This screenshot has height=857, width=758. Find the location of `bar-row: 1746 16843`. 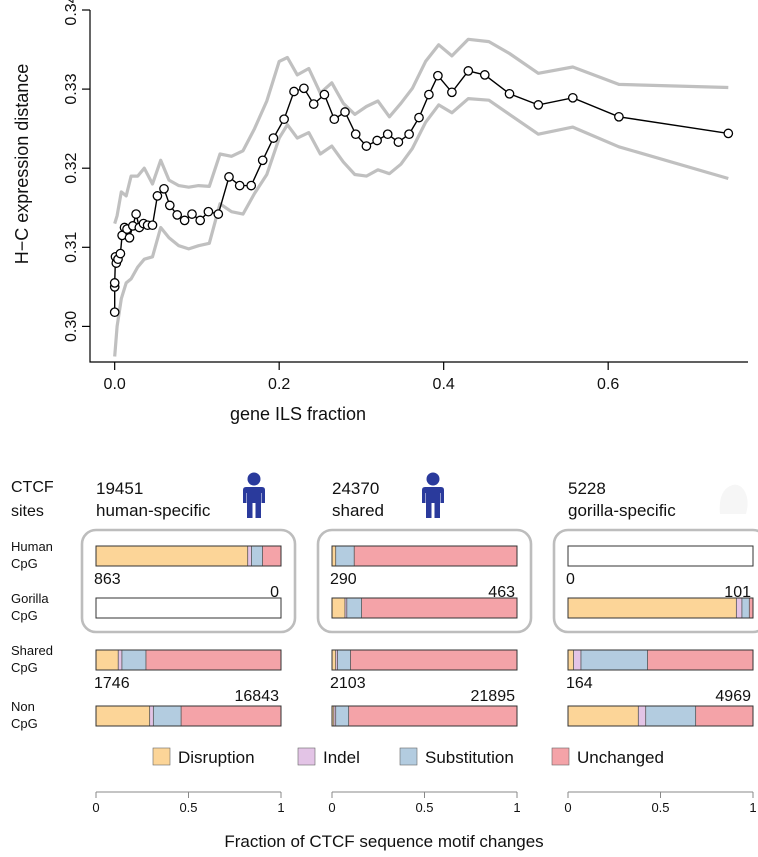

bar-row: 1746 16843 is located at coordinates (188, 677).